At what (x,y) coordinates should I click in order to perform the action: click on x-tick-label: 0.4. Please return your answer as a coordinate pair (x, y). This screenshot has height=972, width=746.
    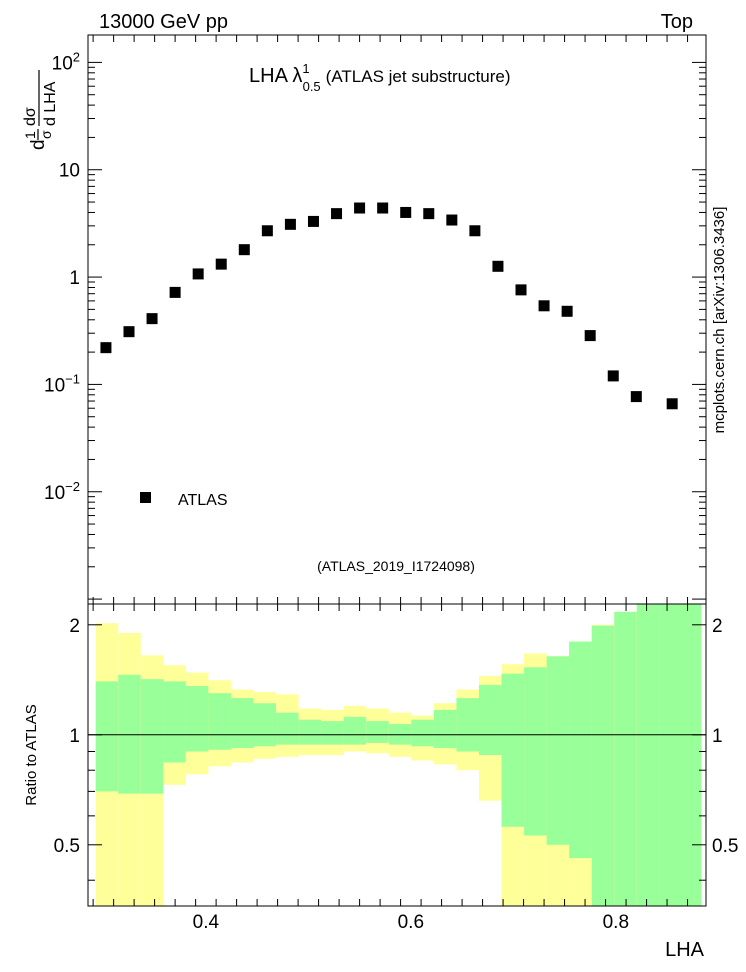
    Looking at the image, I should click on (206, 922).